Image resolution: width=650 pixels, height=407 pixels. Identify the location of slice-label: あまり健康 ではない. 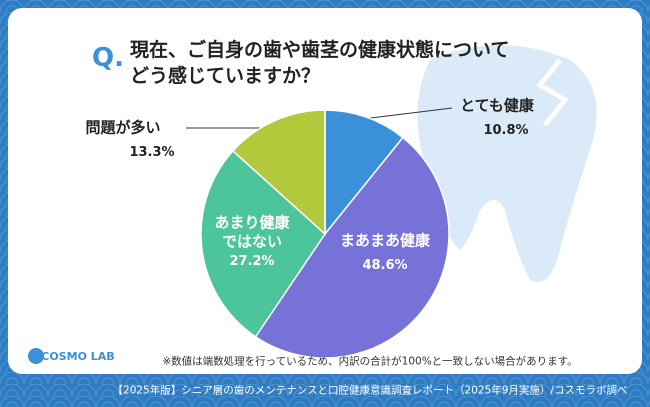
(252, 231).